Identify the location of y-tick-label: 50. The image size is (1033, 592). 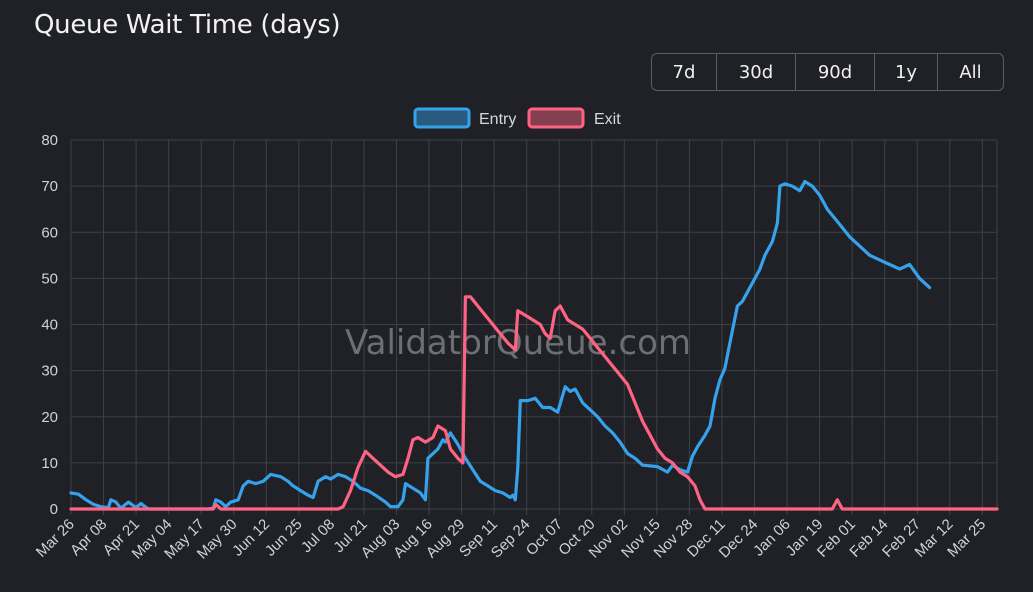
(49, 278).